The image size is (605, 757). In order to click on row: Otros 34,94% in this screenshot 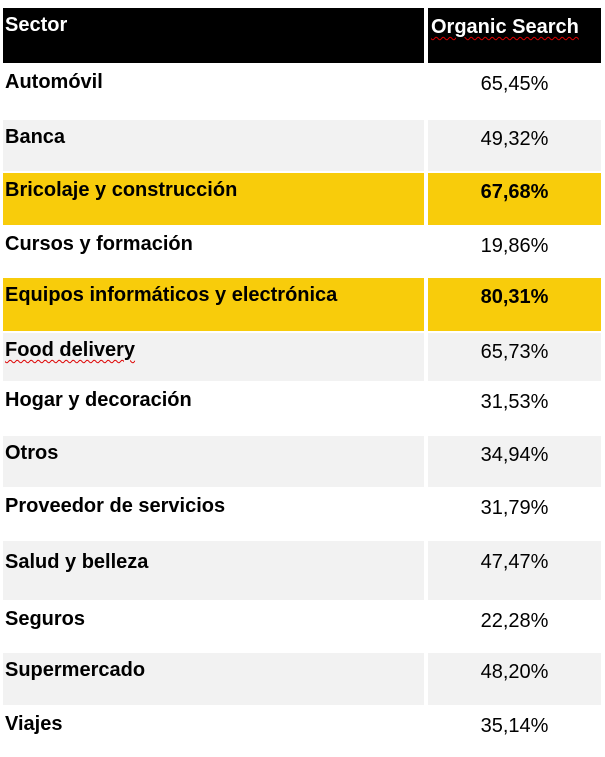, I will do `click(302, 461)`.